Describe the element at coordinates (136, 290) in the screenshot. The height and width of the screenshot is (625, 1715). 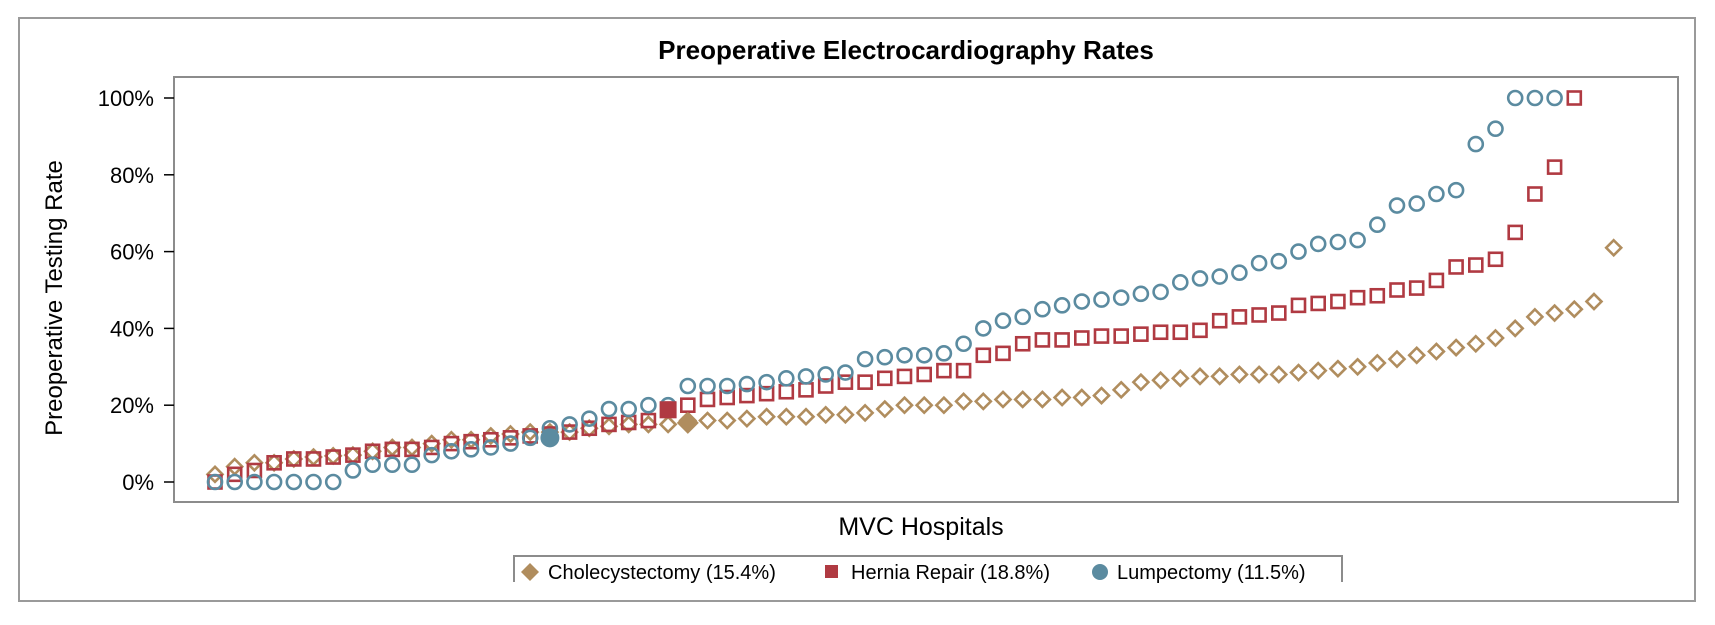
I see `y-axis: 0% 20% 40% 60% 80% 100%` at that location.